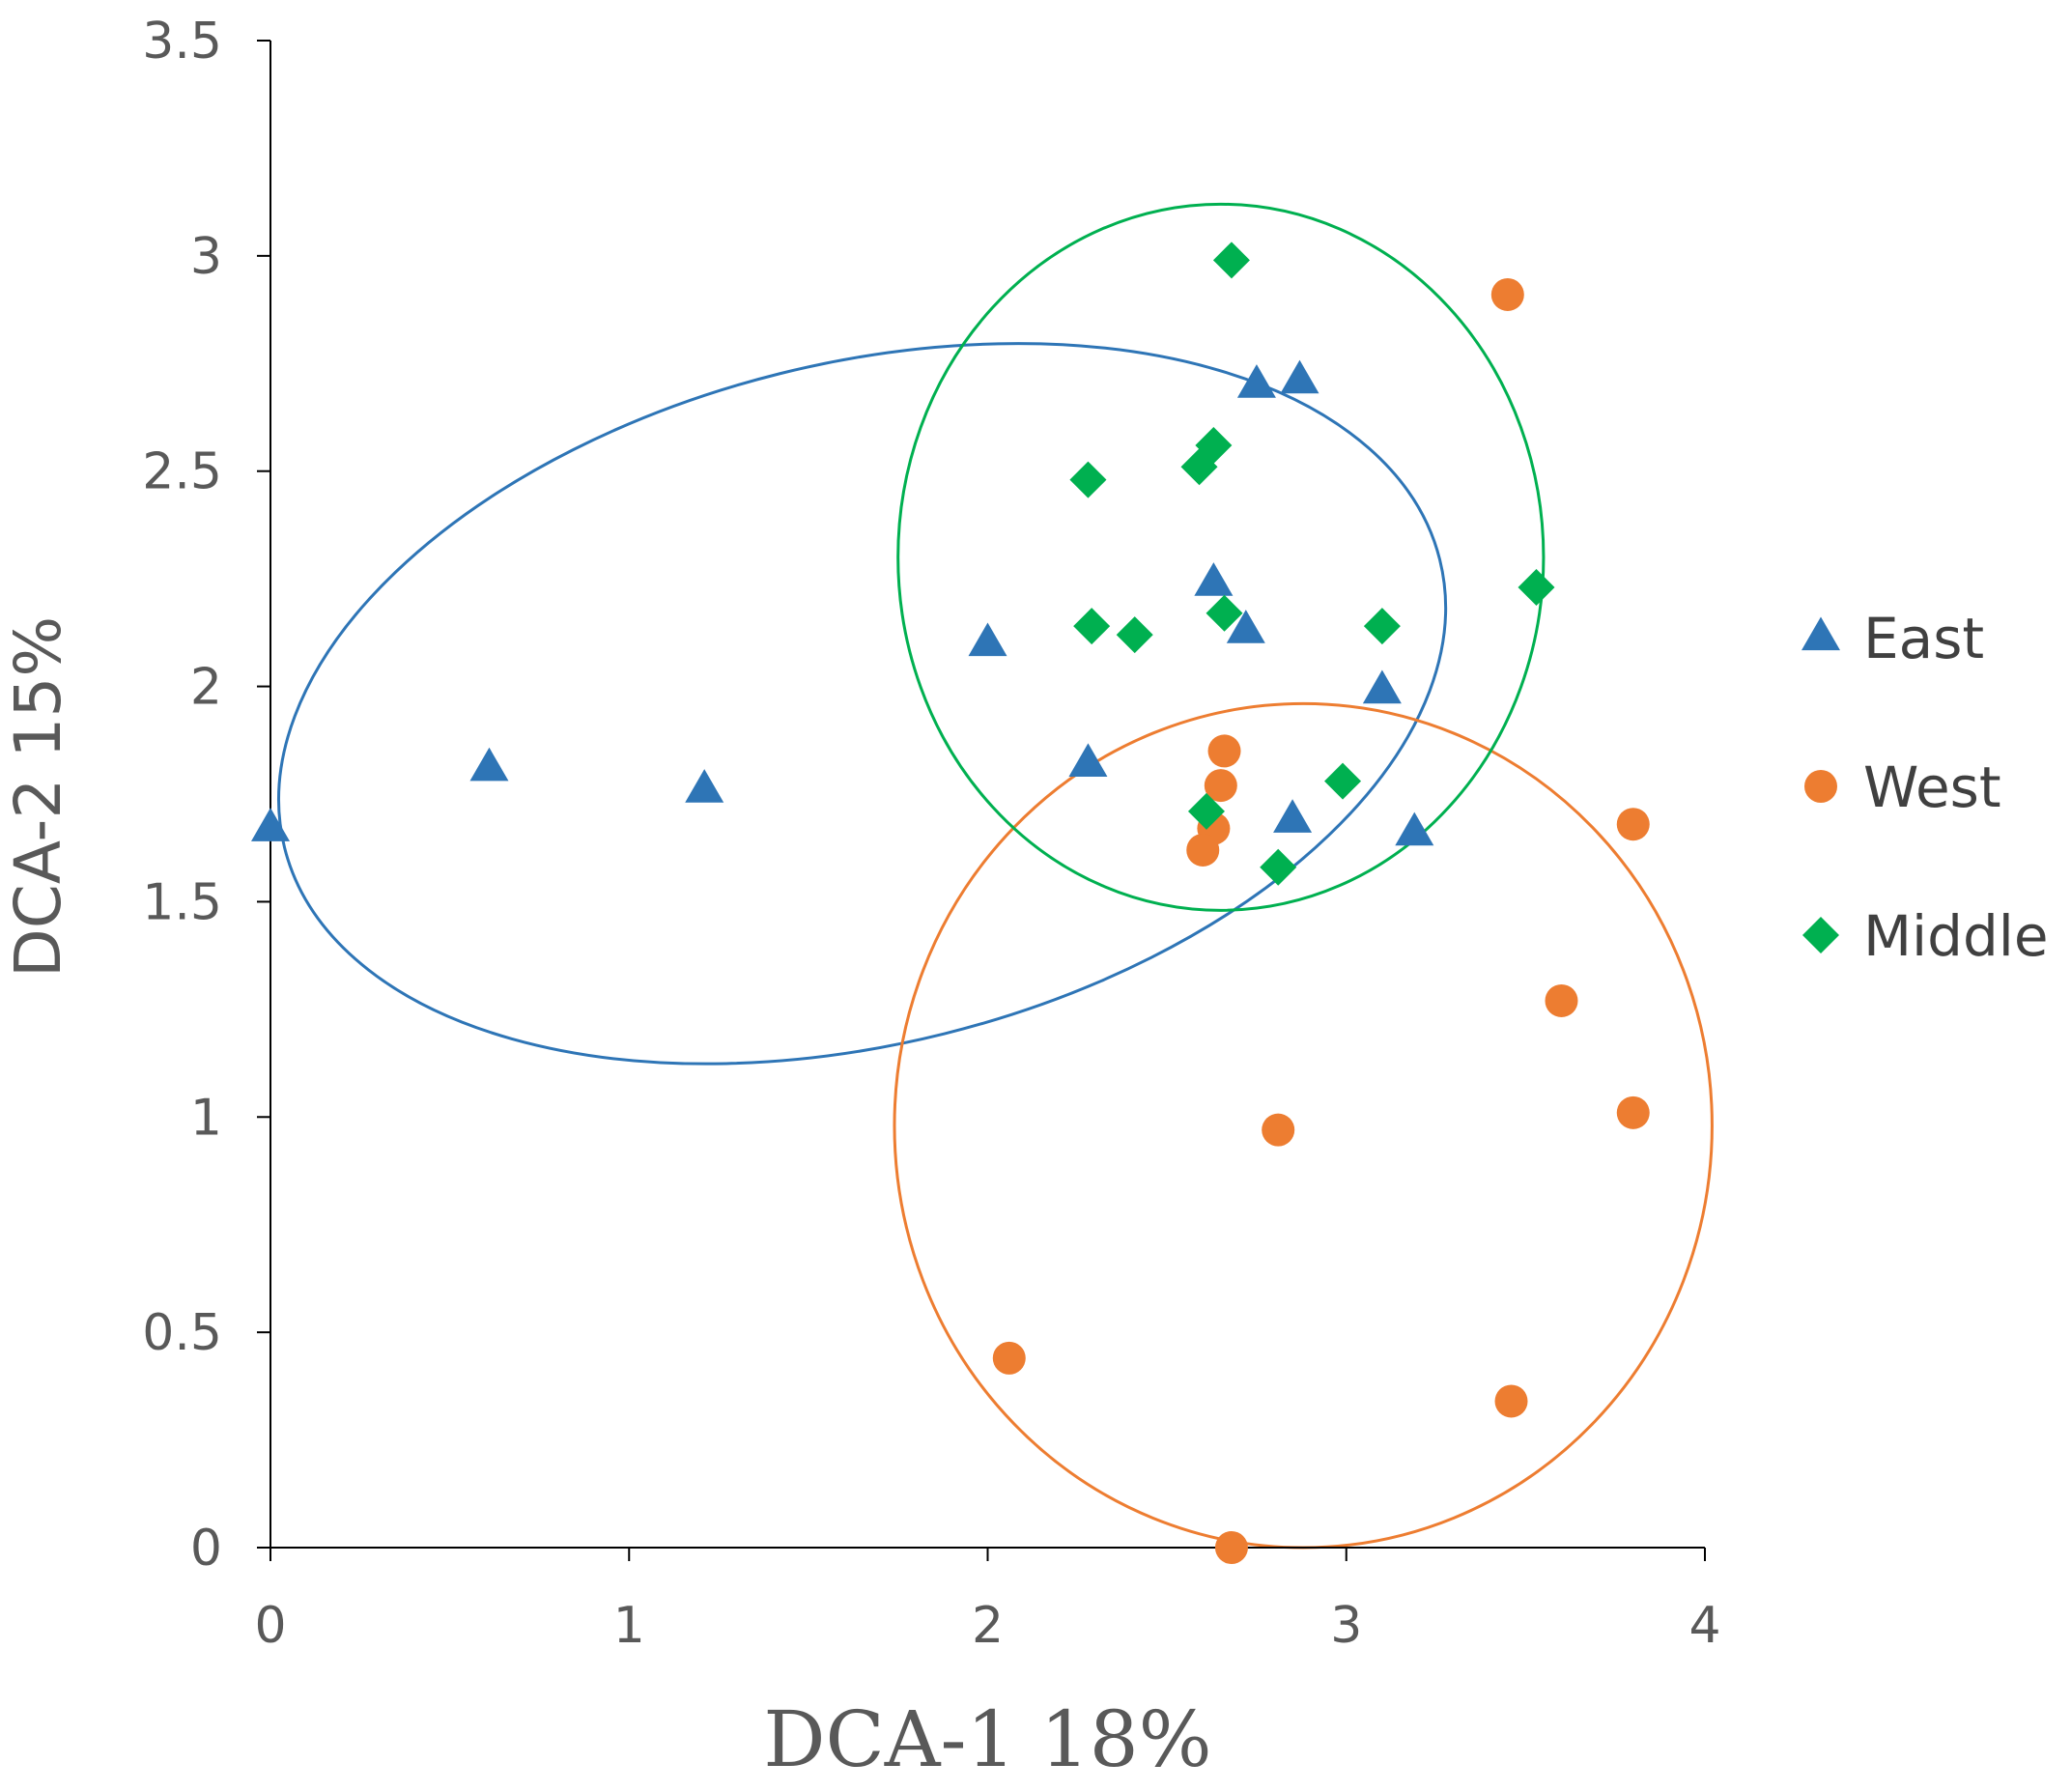  What do you see at coordinates (206, 1118) in the screenshot?
I see `y-tick-label: 1` at bounding box center [206, 1118].